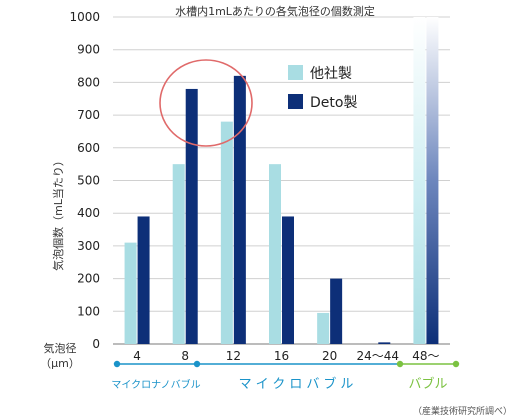  What do you see at coordinates (155, 384) in the screenshot?
I see `range-label-micronano: マイクロナノバブル` at bounding box center [155, 384].